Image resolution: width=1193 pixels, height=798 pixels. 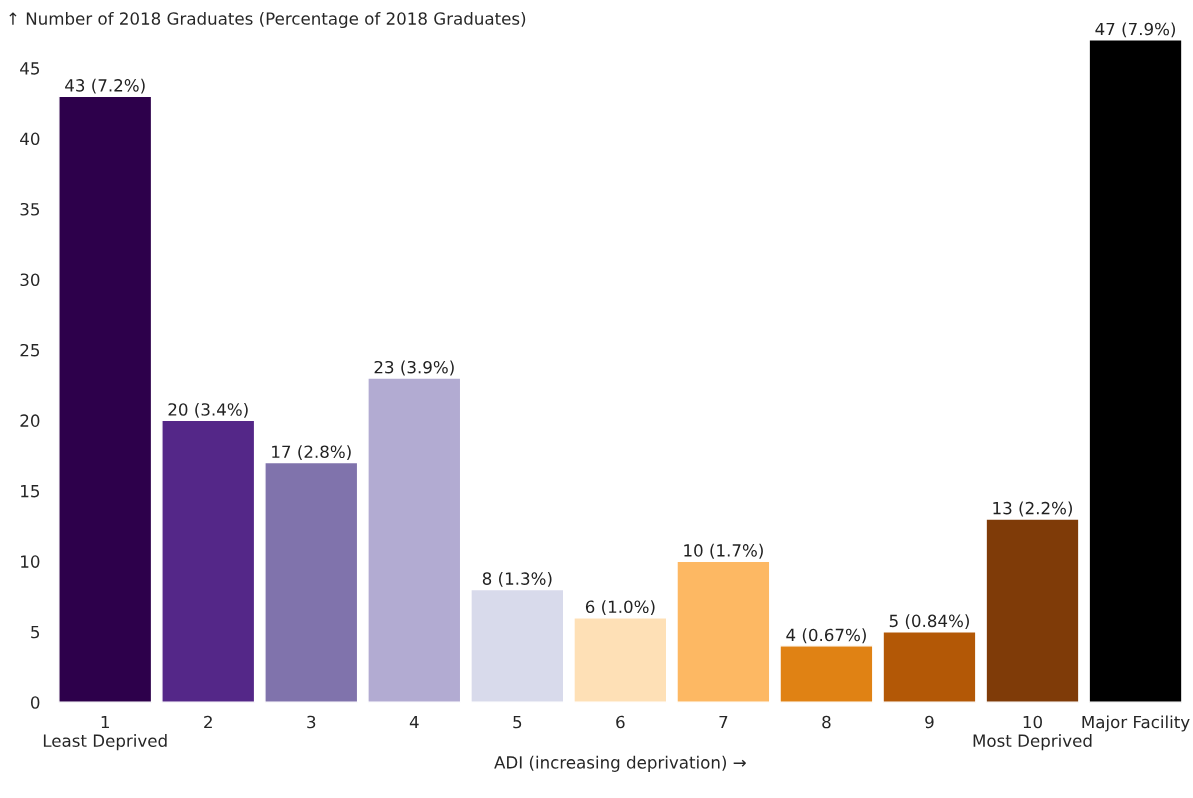 What do you see at coordinates (826, 722) in the screenshot?
I see `x-tick-label: 8` at bounding box center [826, 722].